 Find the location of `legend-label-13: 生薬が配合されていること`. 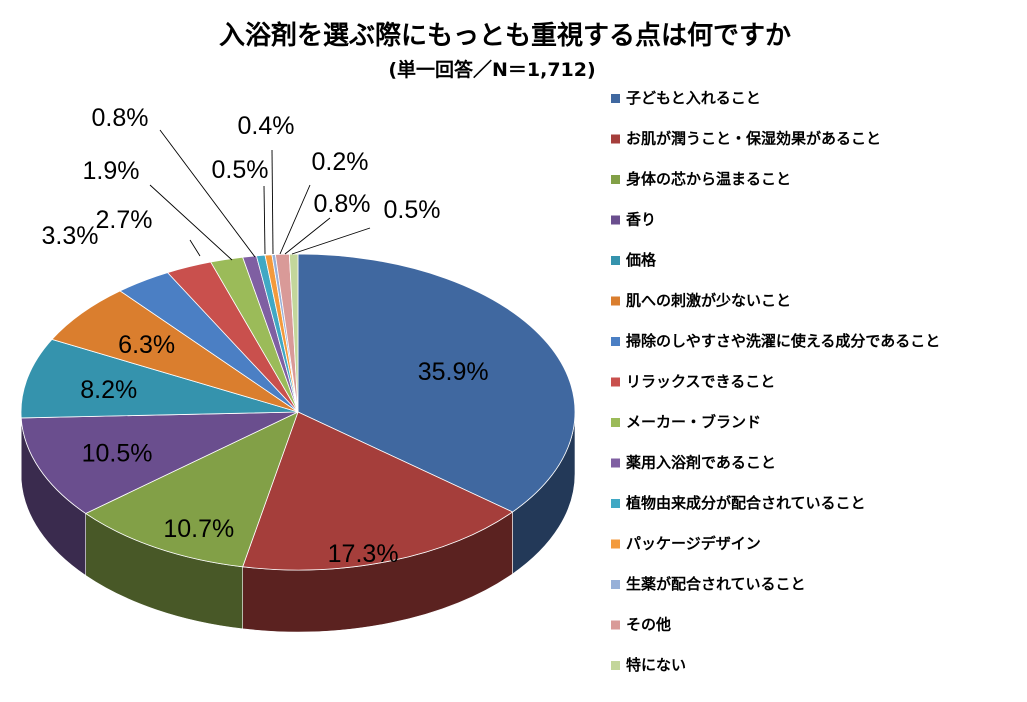

legend-label-13: 生薬が配合されていること is located at coordinates (716, 584).